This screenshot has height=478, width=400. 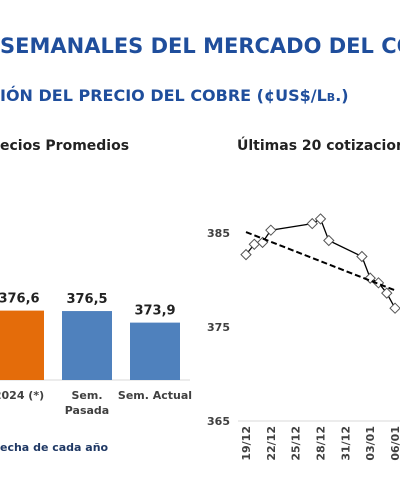 What do you see at coordinates (22, 395) in the screenshot?
I see `x-tick-label: 2024 (*)` at bounding box center [22, 395].